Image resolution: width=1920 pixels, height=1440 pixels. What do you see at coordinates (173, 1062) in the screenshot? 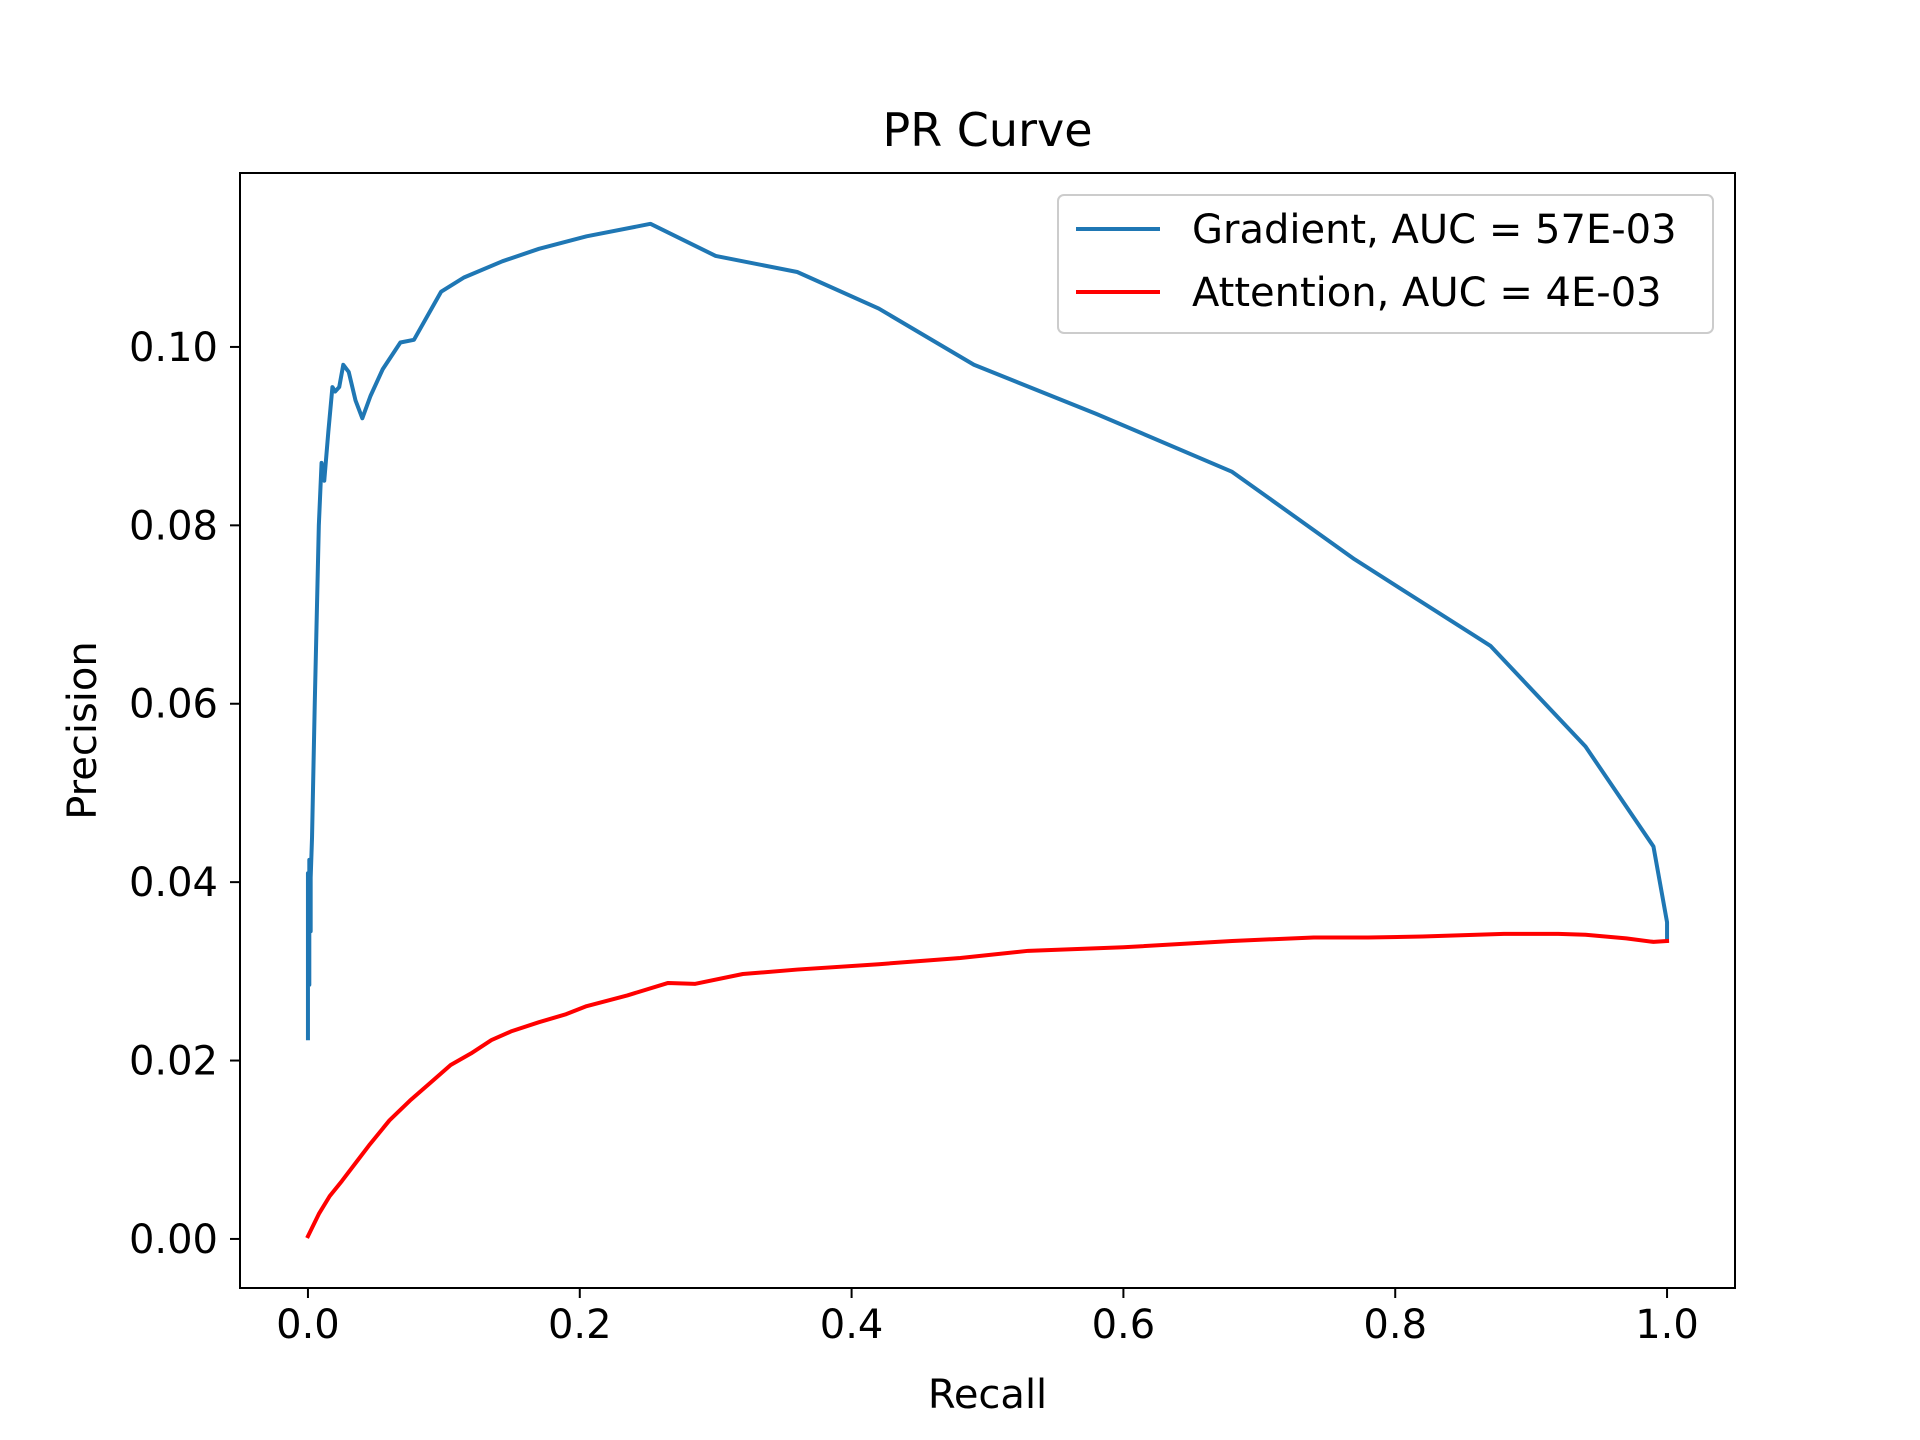
I see `y-tick-label: 0.02` at bounding box center [173, 1062].